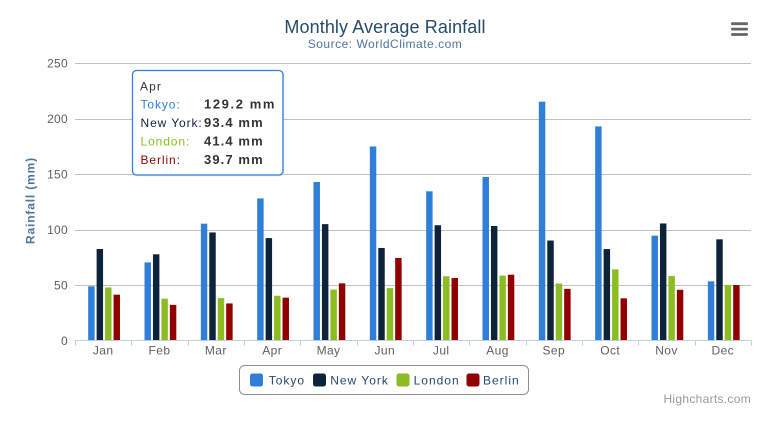 The width and height of the screenshot is (769, 421). What do you see at coordinates (57, 175) in the screenshot?
I see `svg-text: 150` at bounding box center [57, 175].